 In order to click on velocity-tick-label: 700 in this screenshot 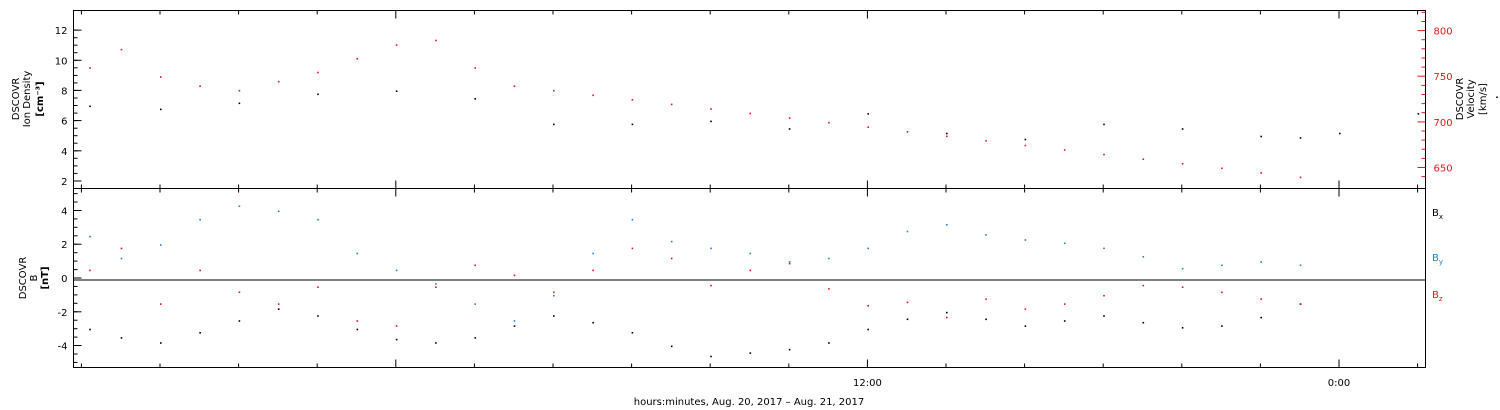, I will do `click(1443, 123)`.